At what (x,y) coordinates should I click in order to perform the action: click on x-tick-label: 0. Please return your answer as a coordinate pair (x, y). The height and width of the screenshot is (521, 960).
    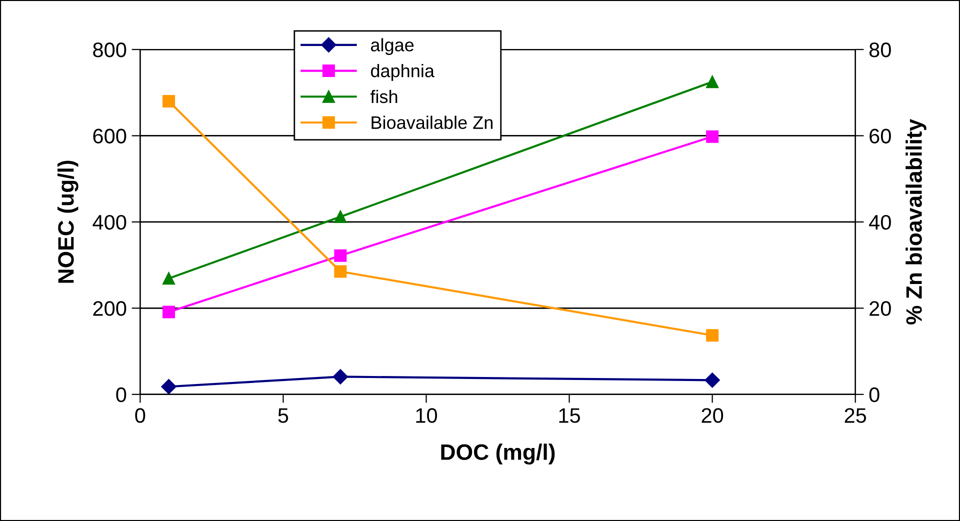
    Looking at the image, I should click on (140, 415).